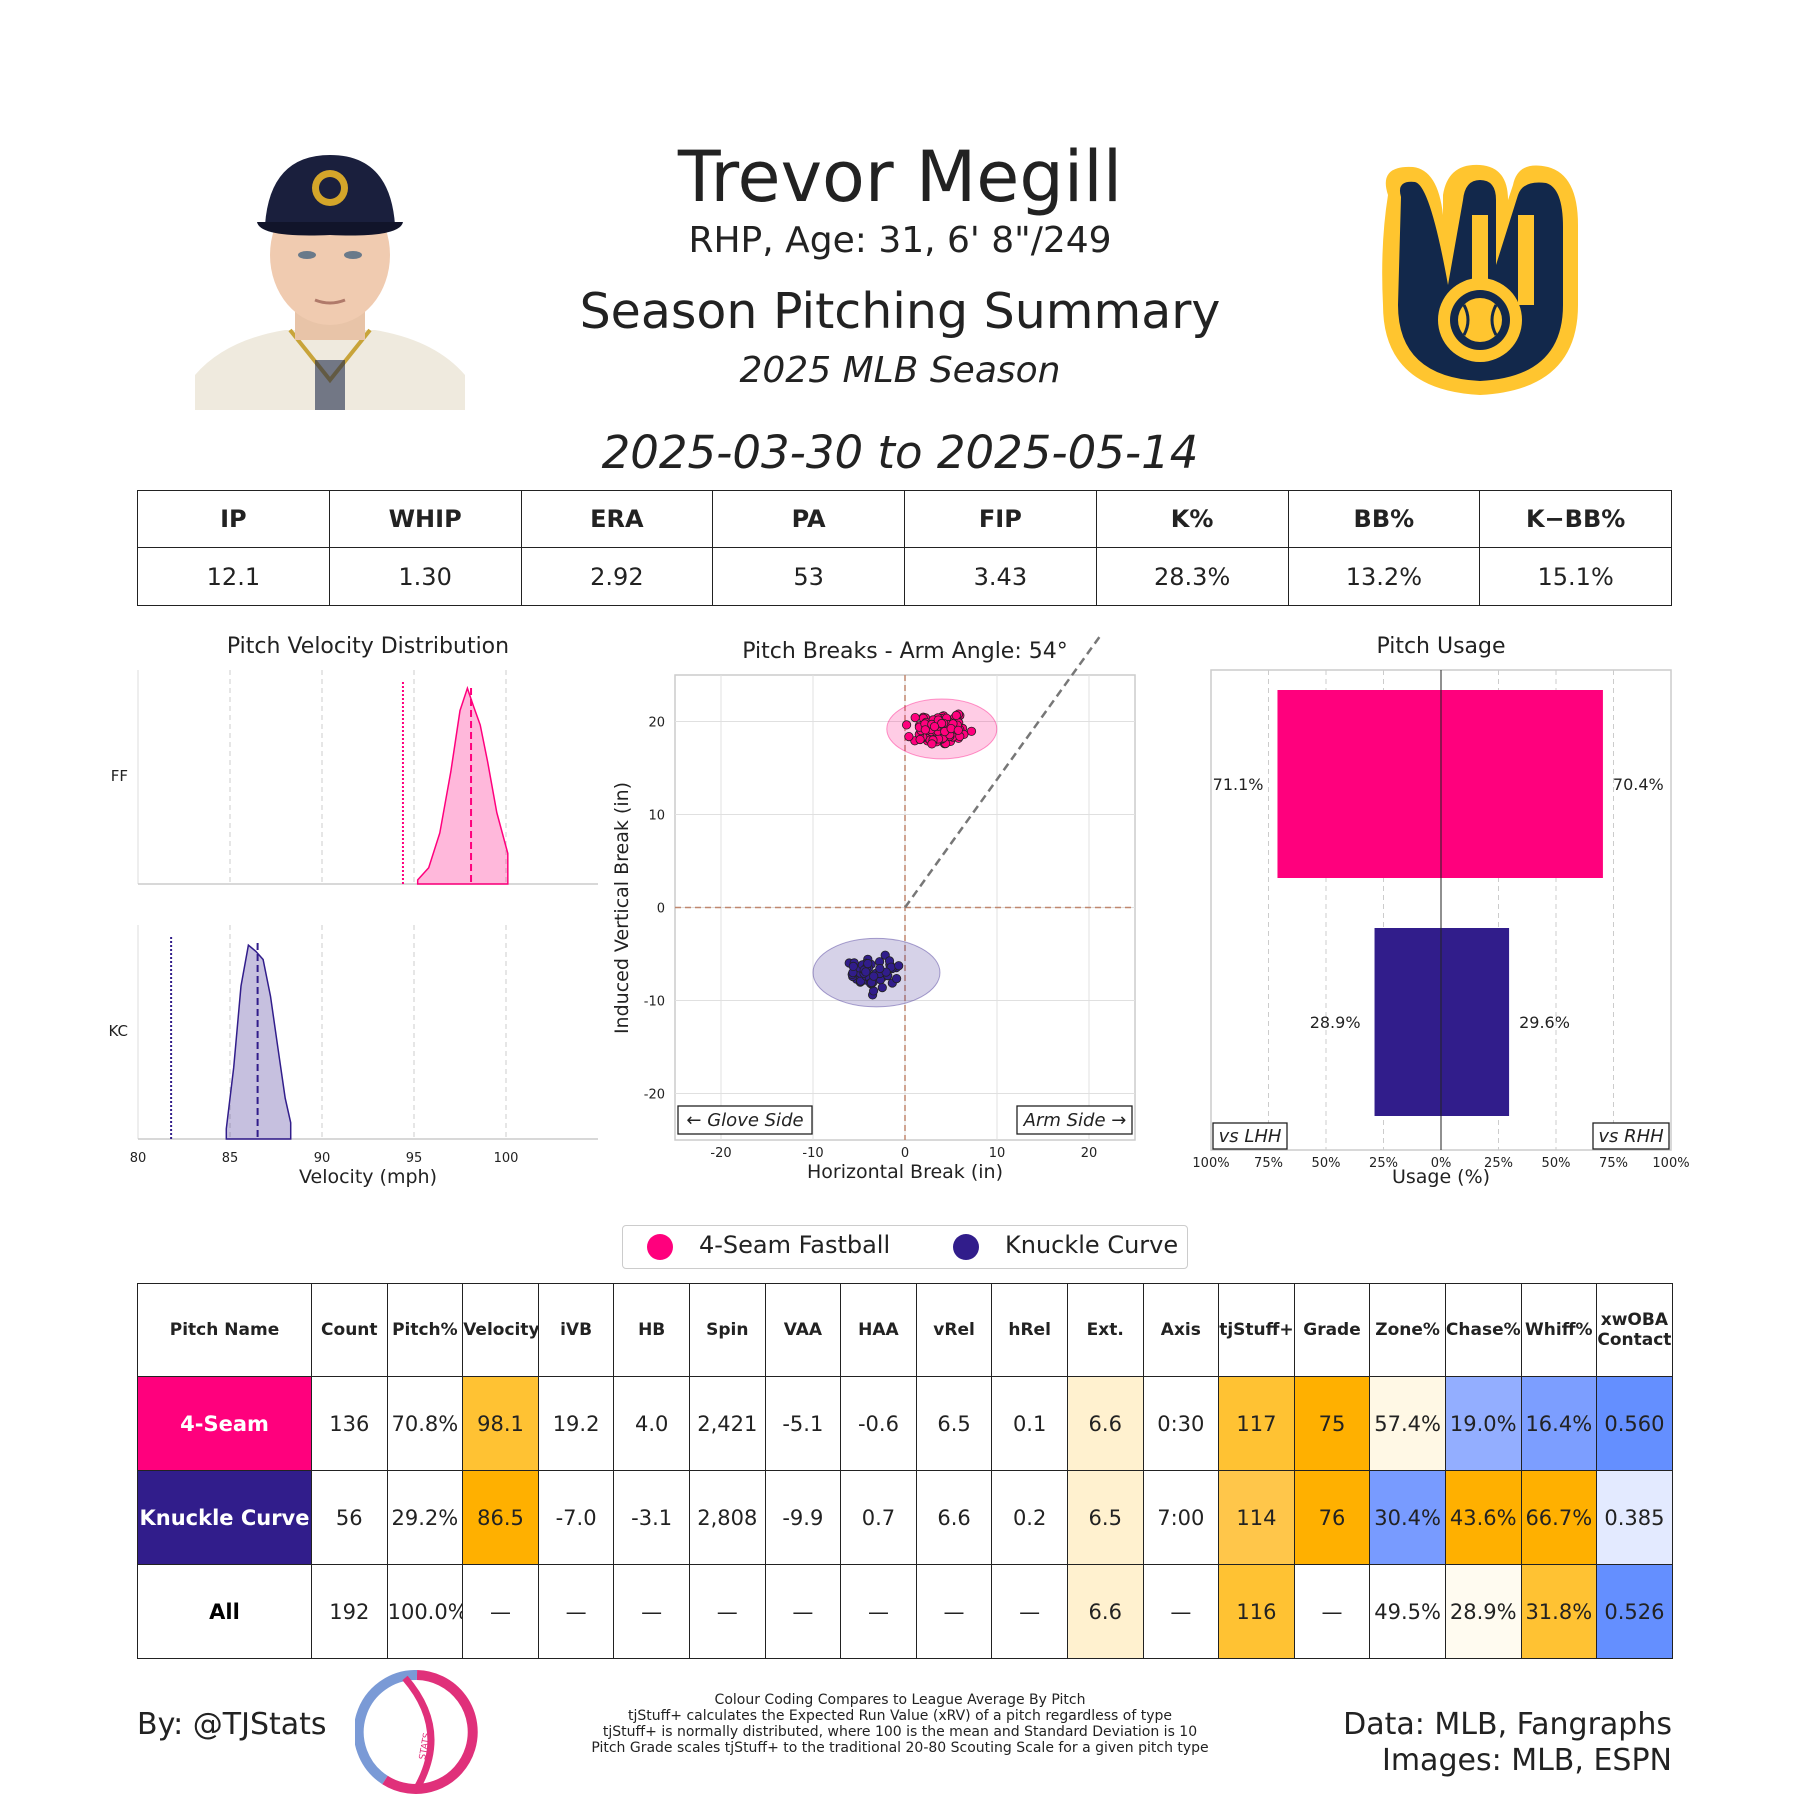 This screenshot has width=1800, height=1800. What do you see at coordinates (1613, 1163) in the screenshot?
I see `usage-tick-label: 75%` at bounding box center [1613, 1163].